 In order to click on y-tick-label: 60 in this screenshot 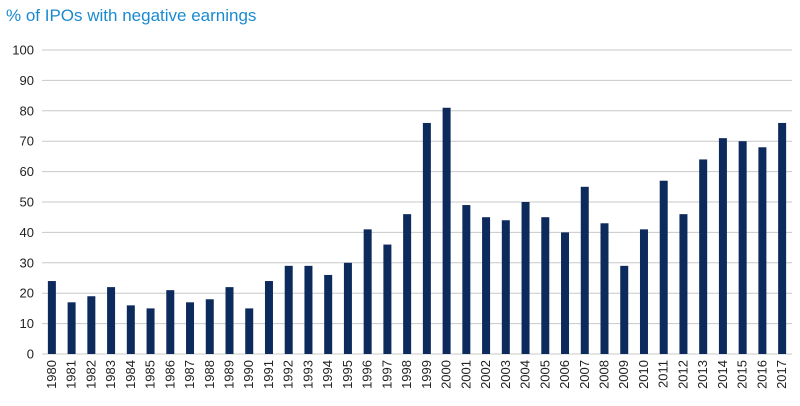, I will do `click(27, 171)`.